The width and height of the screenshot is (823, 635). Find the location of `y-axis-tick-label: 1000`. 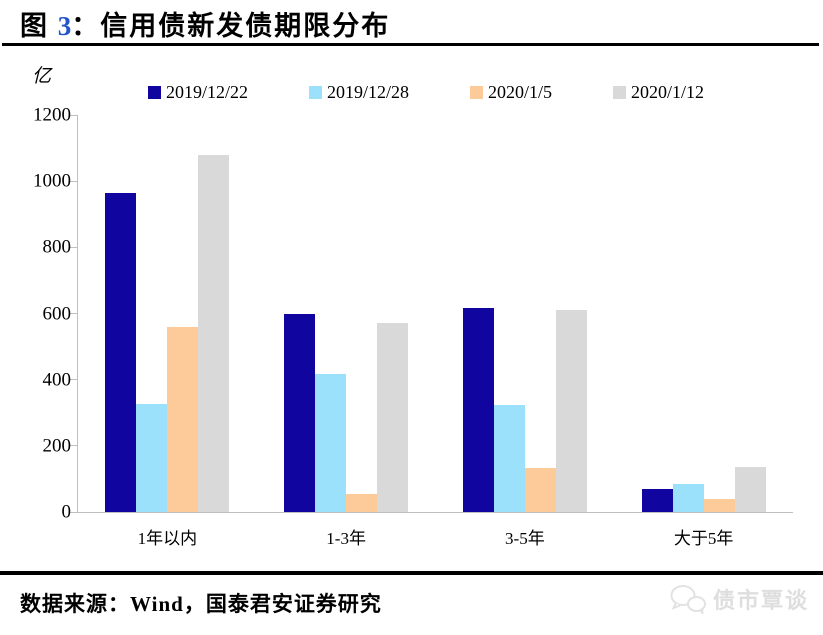

y-axis-tick-label: 1000 is located at coordinates (52, 181).